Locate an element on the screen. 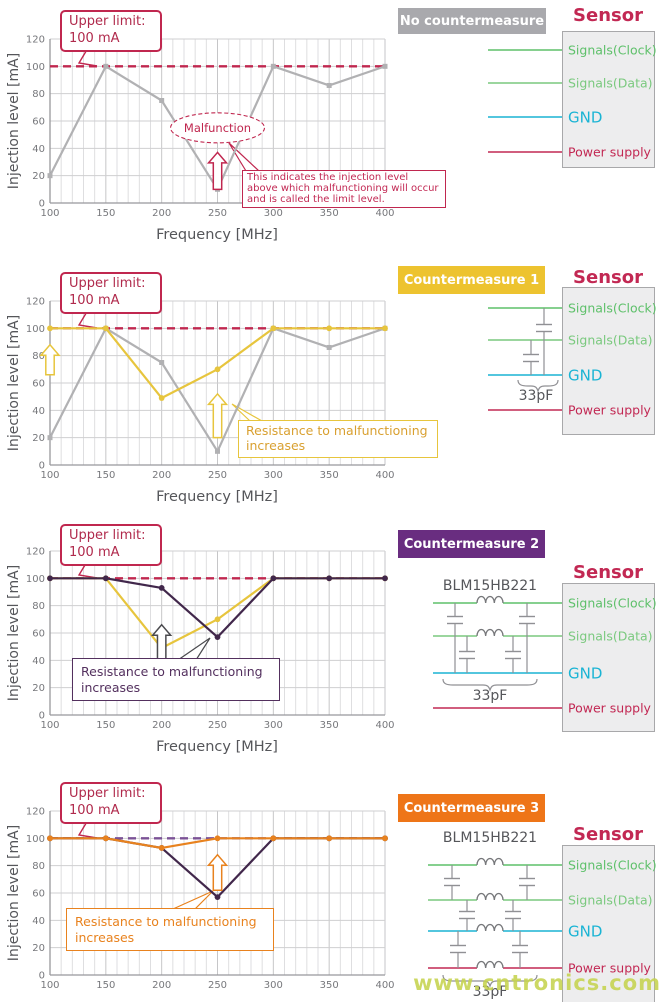 Image resolution: width=664 pixels, height=1002 pixels. resistance-note-countermeasure-1: Resistance to malfunctioning increases is located at coordinates (338, 439).